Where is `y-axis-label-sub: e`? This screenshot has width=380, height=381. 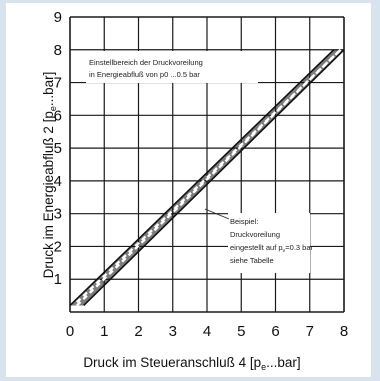 y-axis-label-sub: e is located at coordinates (53, 108).